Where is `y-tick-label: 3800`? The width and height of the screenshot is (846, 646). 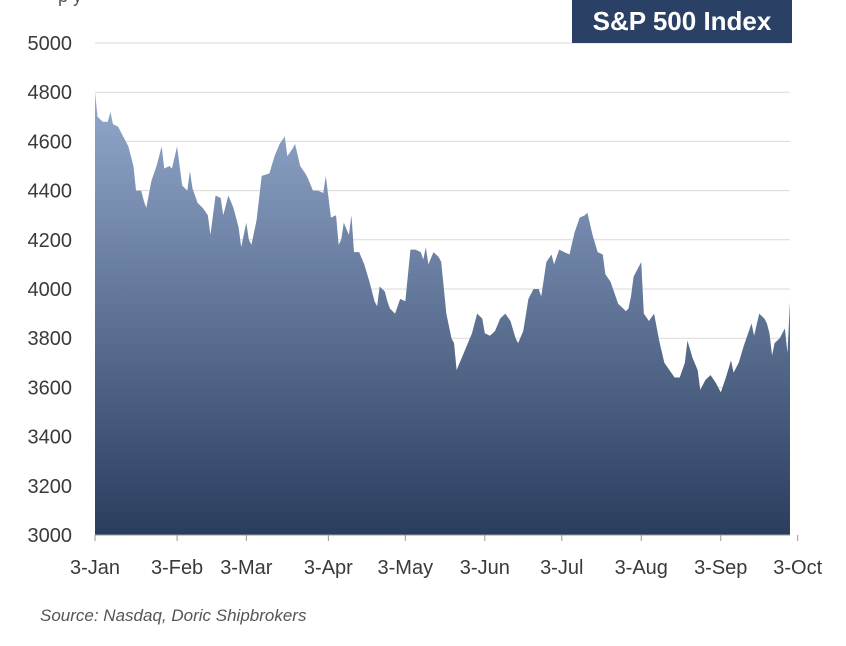
y-tick-label: 3800 is located at coordinates (50, 339).